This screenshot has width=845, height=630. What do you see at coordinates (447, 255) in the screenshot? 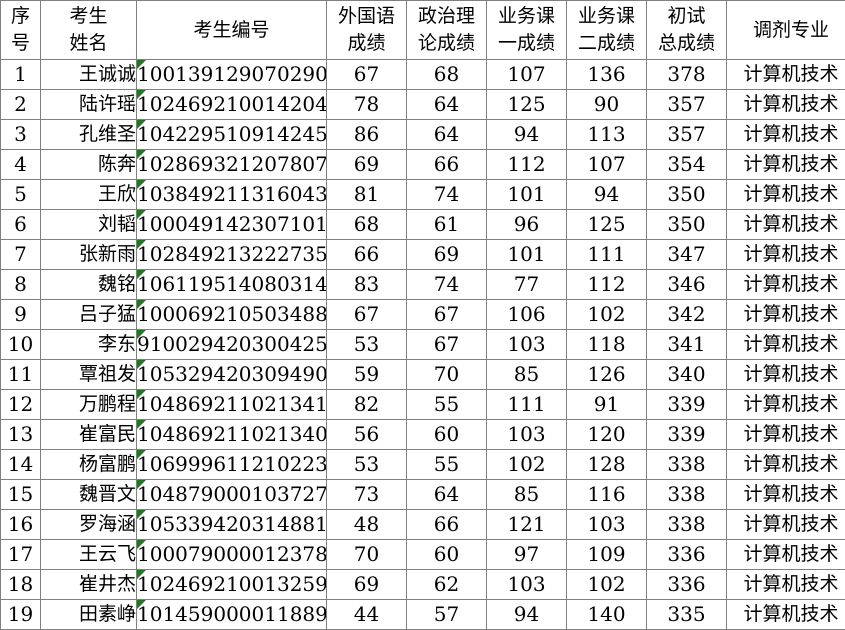
I see `cell-politics-score: 69` at bounding box center [447, 255].